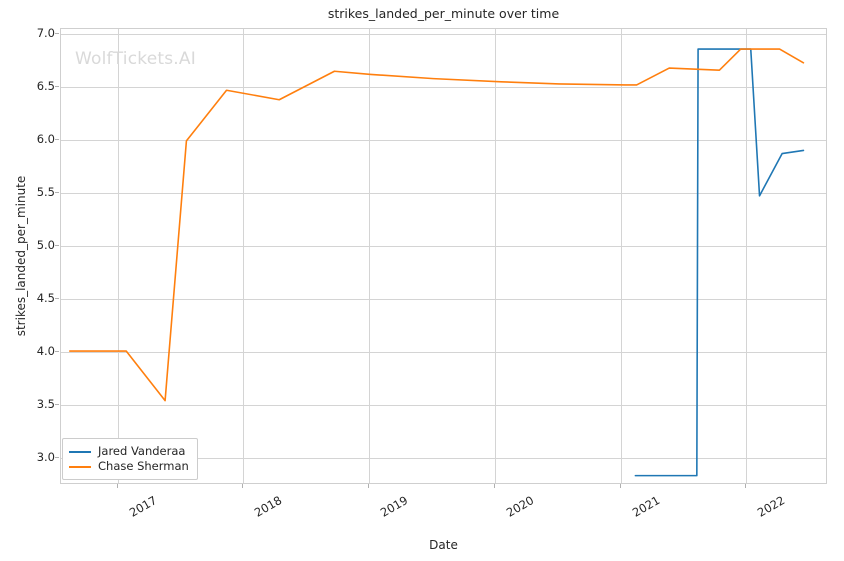 Image resolution: width=844 pixels, height=561 pixels. What do you see at coordinates (443, 545) in the screenshot?
I see `x-axis-label: Date` at bounding box center [443, 545].